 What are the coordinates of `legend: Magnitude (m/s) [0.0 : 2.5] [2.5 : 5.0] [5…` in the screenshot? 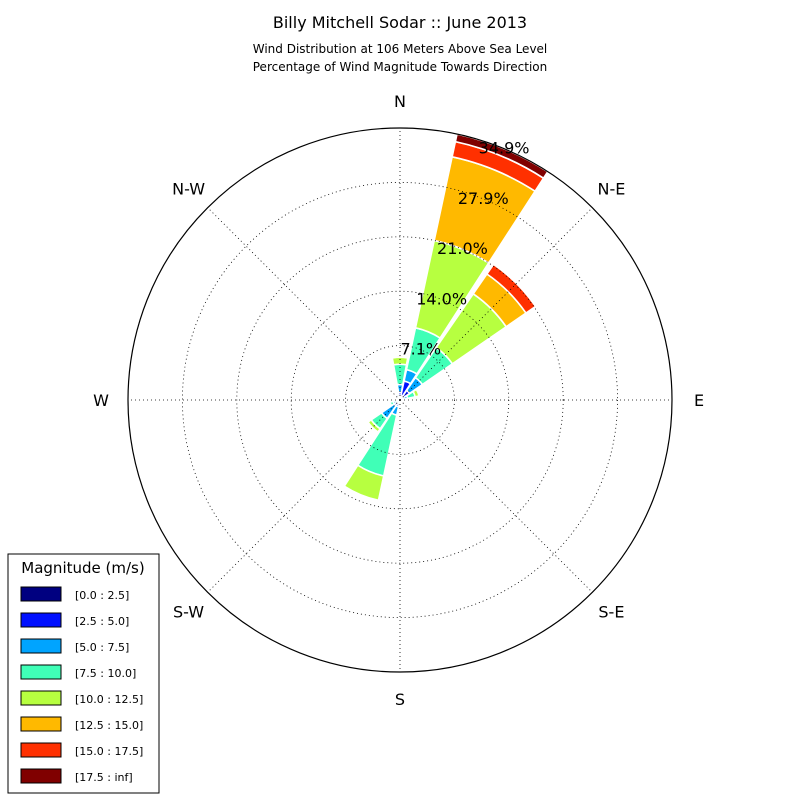 It's located at (83, 673).